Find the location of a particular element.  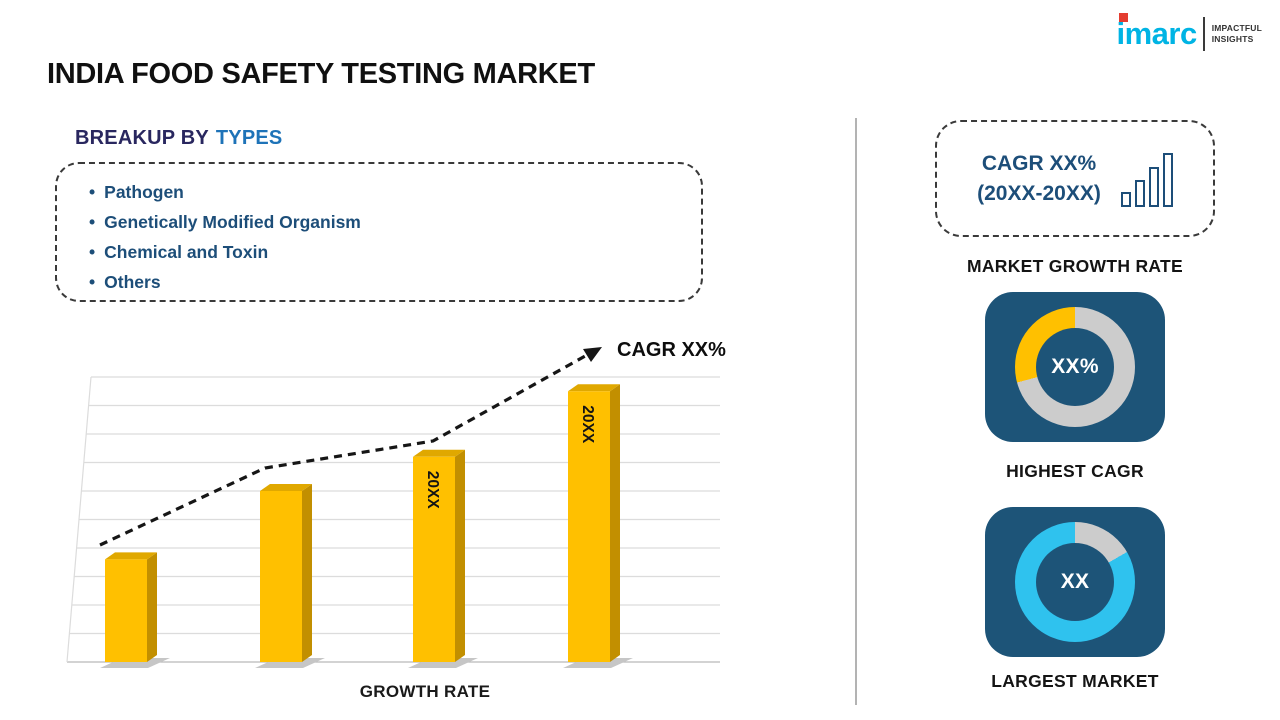

highest-cagr-value: XX% is located at coordinates (1075, 366).